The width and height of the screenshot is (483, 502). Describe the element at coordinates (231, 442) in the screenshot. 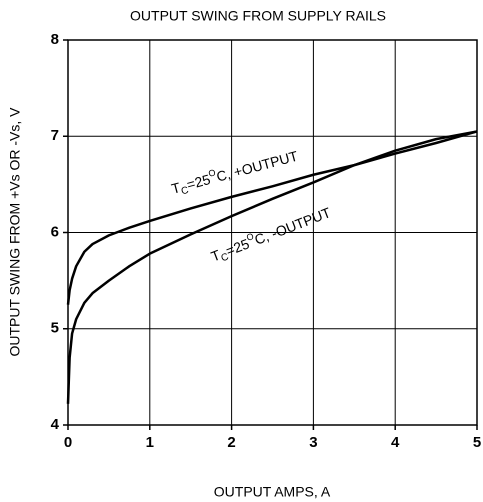

I see `x-tick-label: 2` at that location.